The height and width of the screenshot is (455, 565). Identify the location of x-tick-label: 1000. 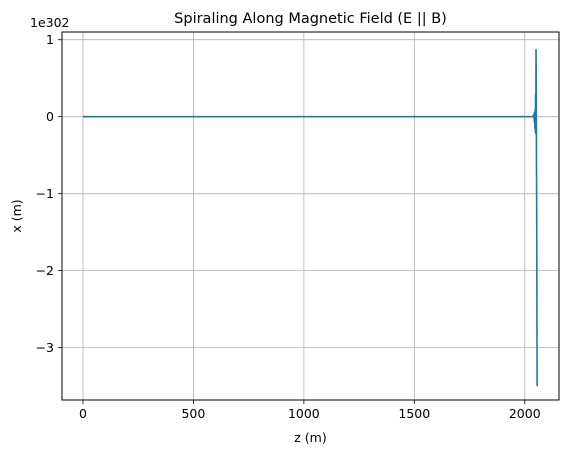
(304, 413).